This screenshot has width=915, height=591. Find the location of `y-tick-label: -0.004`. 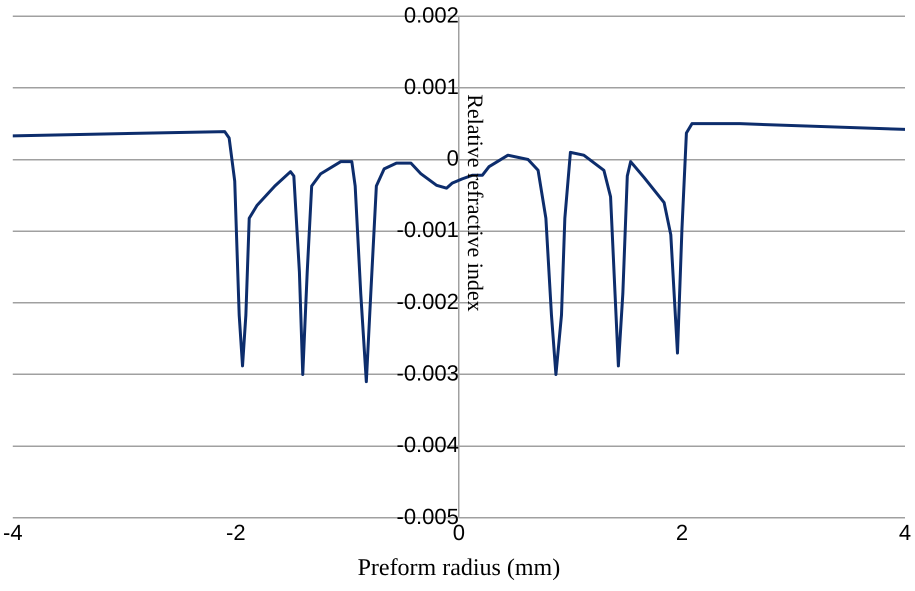

y-tick-label: -0.004 is located at coordinates (427, 445).